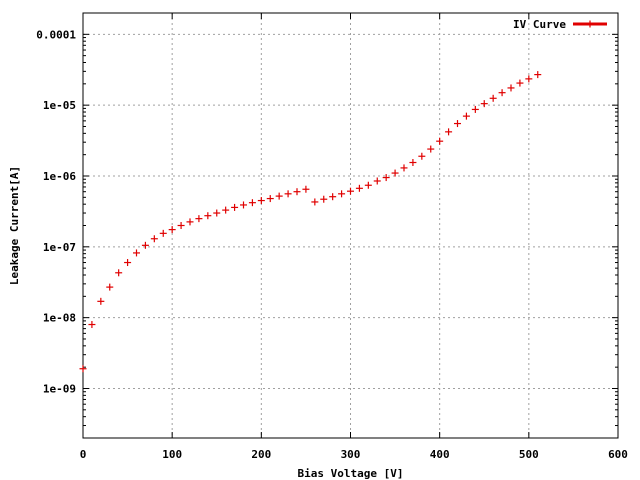 The image size is (640, 480). Describe the element at coordinates (529, 454) in the screenshot. I see `x-tick-label: 500` at that location.